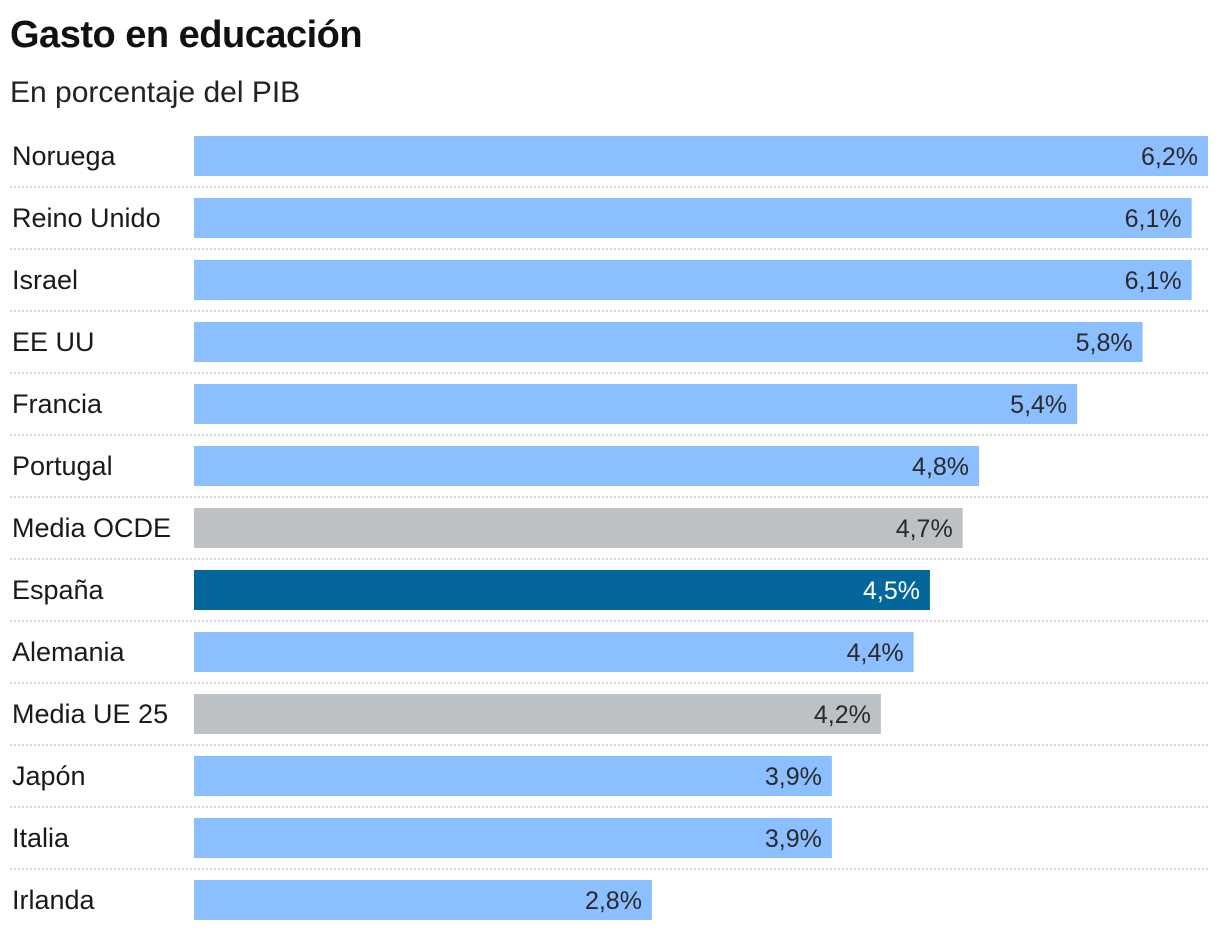  I want to click on bar-japón, so click(513, 776).